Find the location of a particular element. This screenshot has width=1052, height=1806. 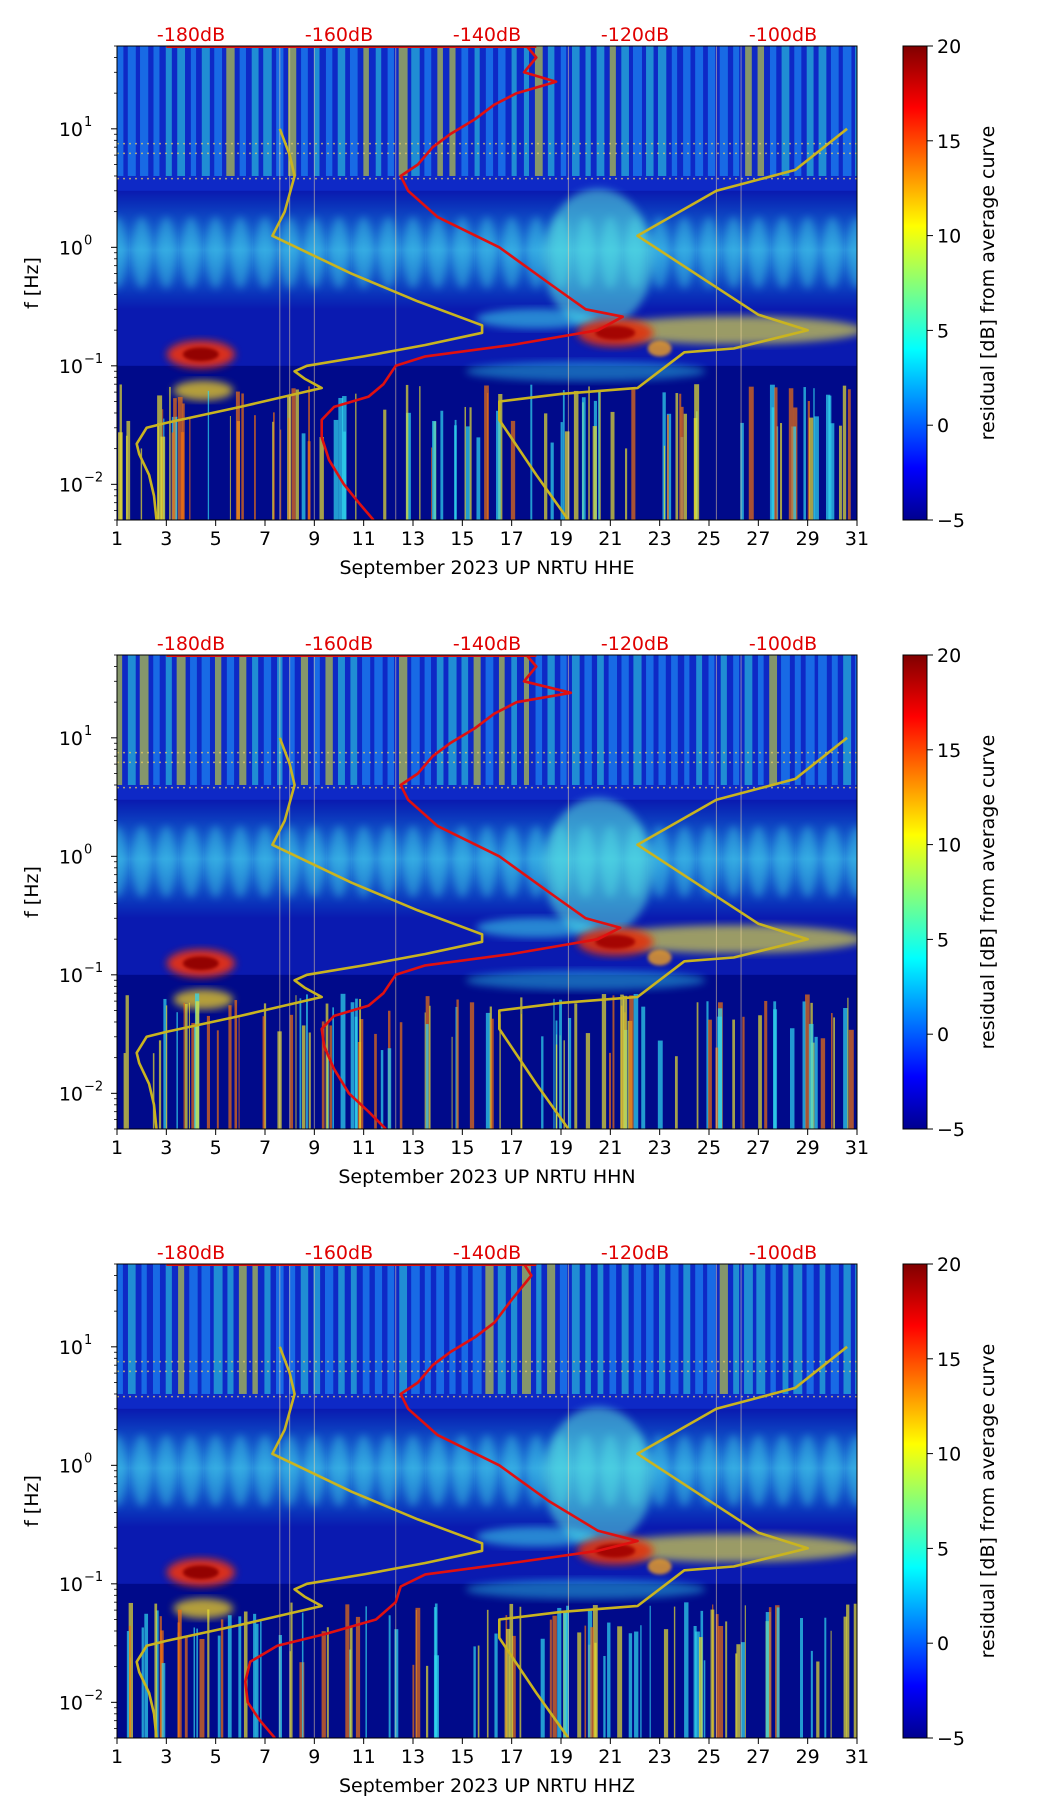

x-tick-label: 27 is located at coordinates (758, 1148).